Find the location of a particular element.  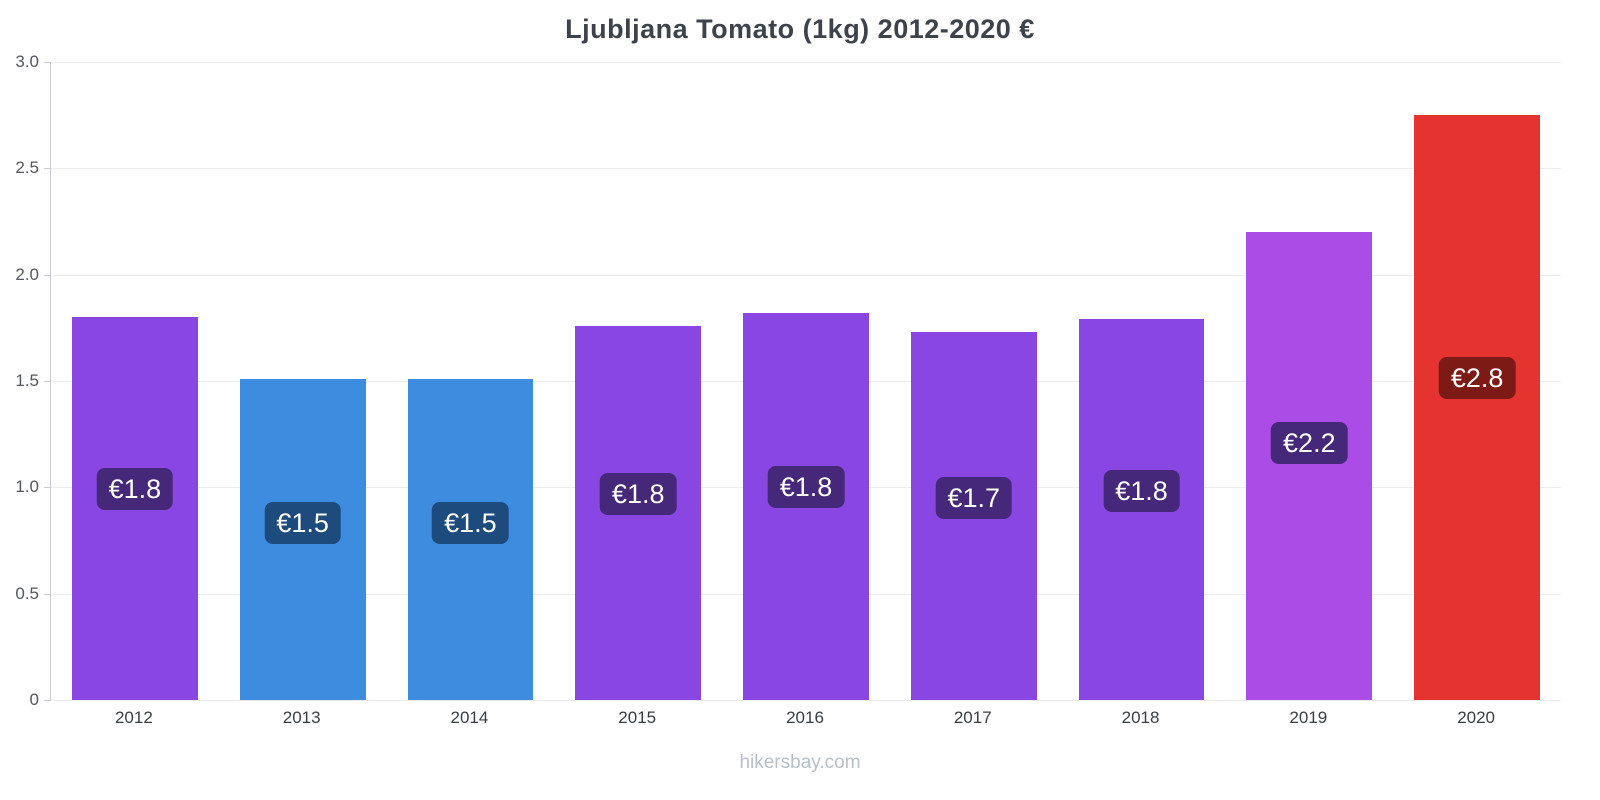

y-axis-tick-label: 0 is located at coordinates (34, 699).